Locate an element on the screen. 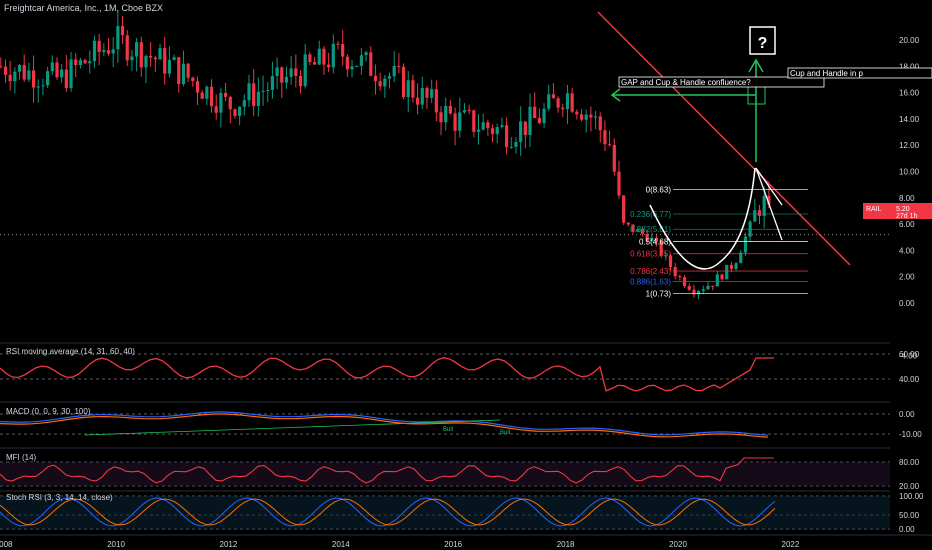  gap-label-box is located at coordinates (721, 82).